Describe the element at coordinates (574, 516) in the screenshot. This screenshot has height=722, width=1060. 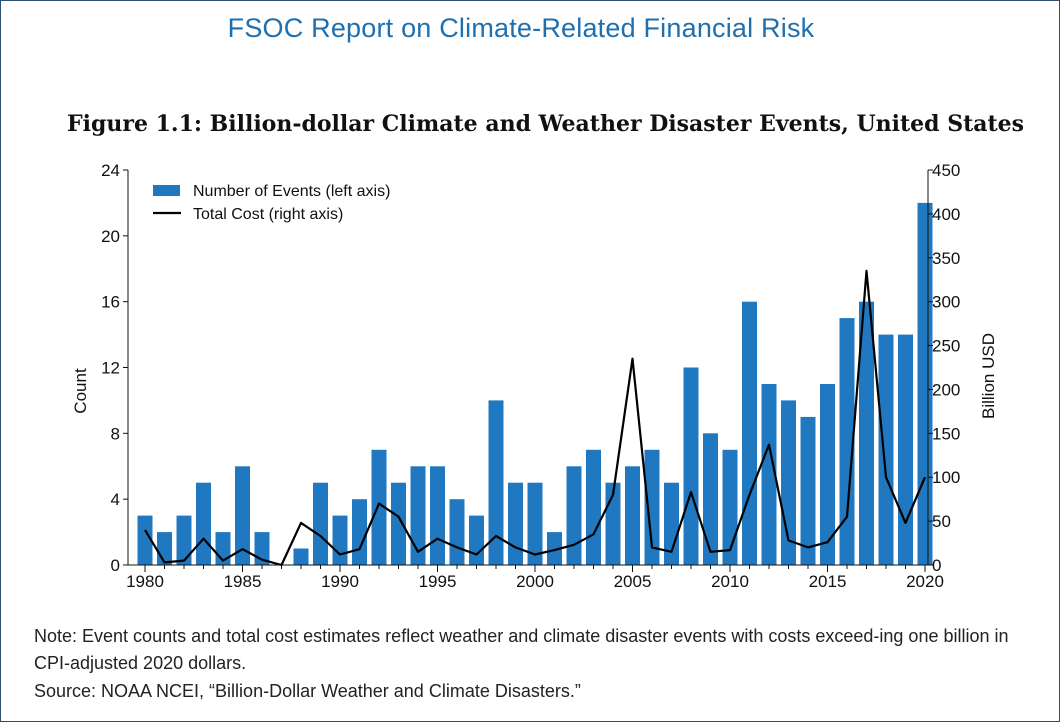
I see `bar-2002` at that location.